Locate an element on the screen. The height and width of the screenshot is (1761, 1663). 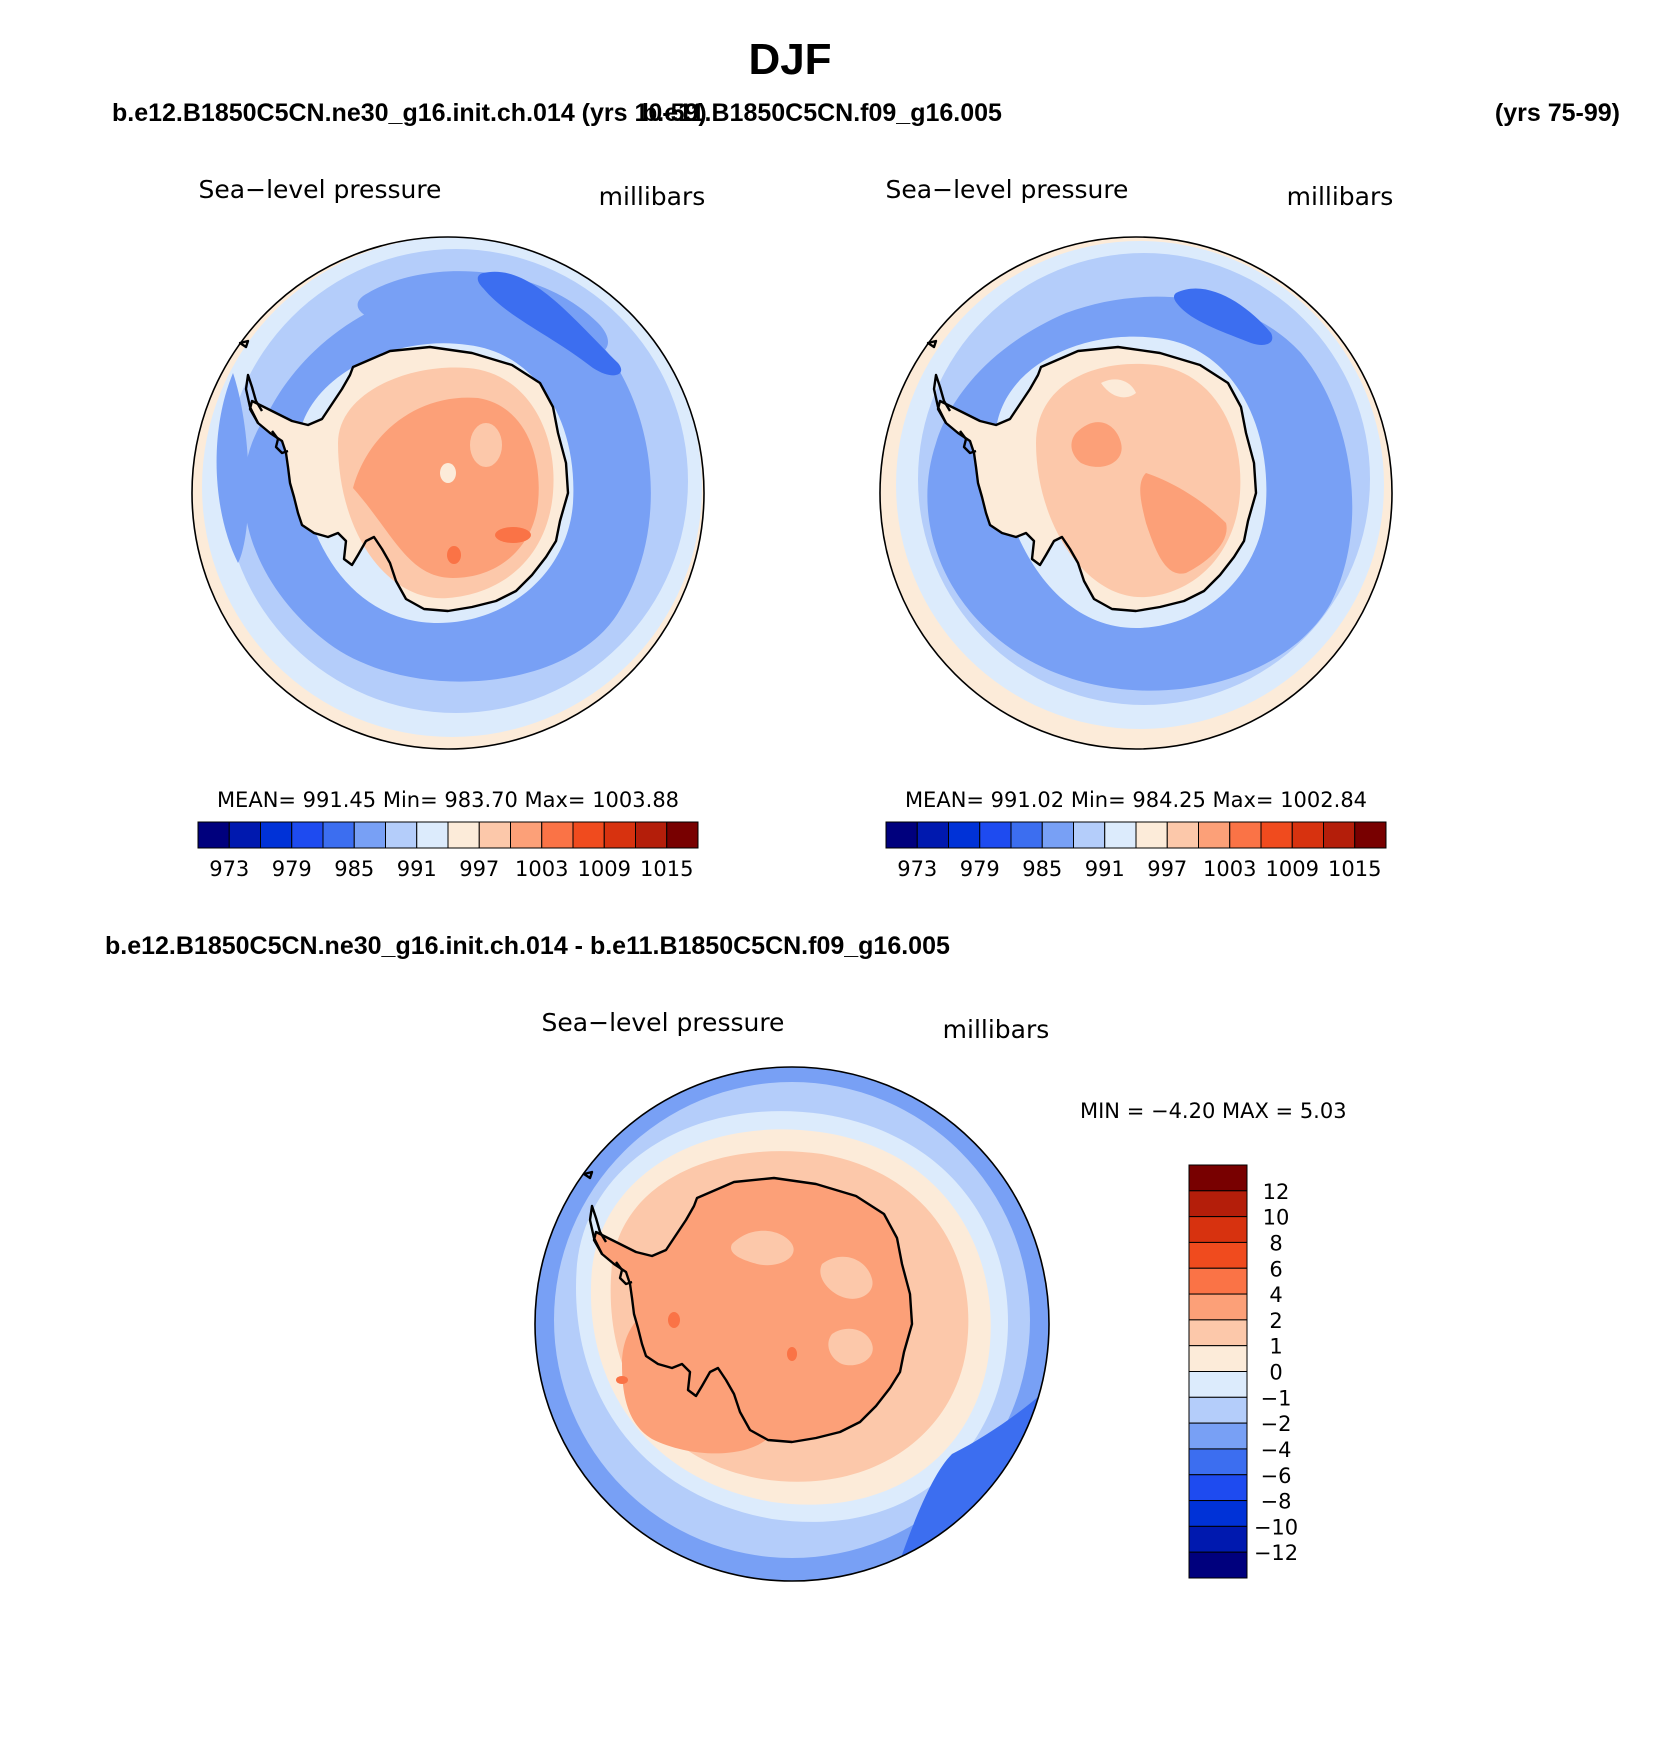
panel1-variable: Sea−level pressure is located at coordinates (320, 189).